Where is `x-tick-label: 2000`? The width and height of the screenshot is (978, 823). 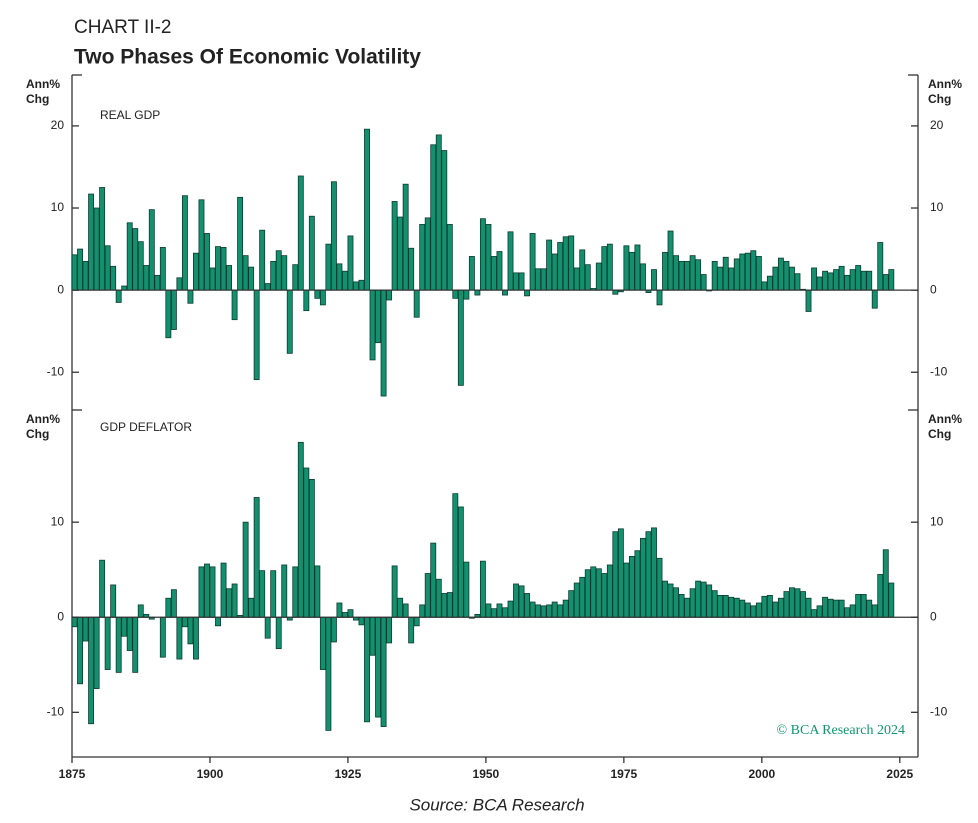
x-tick-label: 2000 is located at coordinates (761, 774).